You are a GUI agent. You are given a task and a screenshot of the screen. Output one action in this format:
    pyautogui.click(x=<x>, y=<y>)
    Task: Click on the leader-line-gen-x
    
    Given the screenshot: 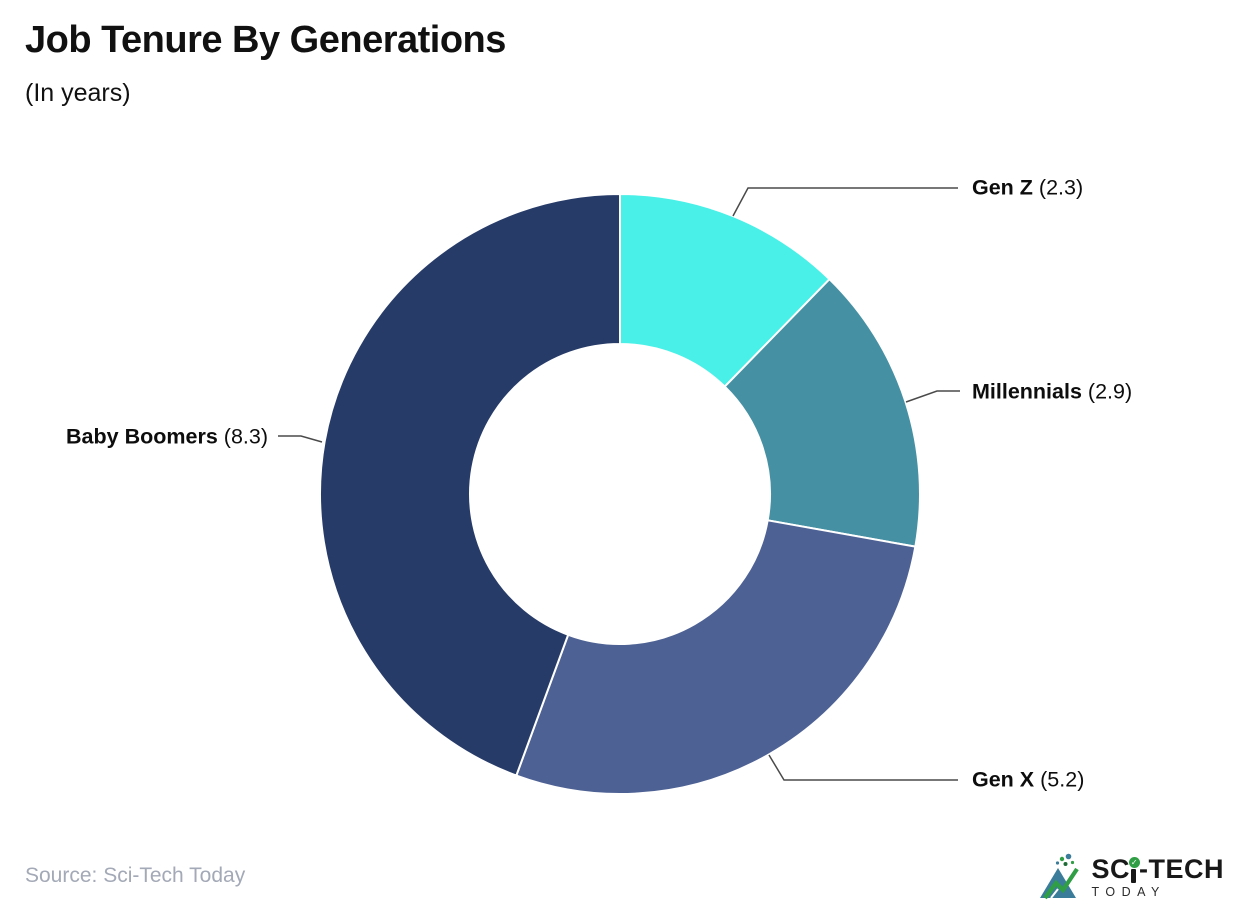 What is the action you would take?
    pyautogui.click(x=863, y=767)
    